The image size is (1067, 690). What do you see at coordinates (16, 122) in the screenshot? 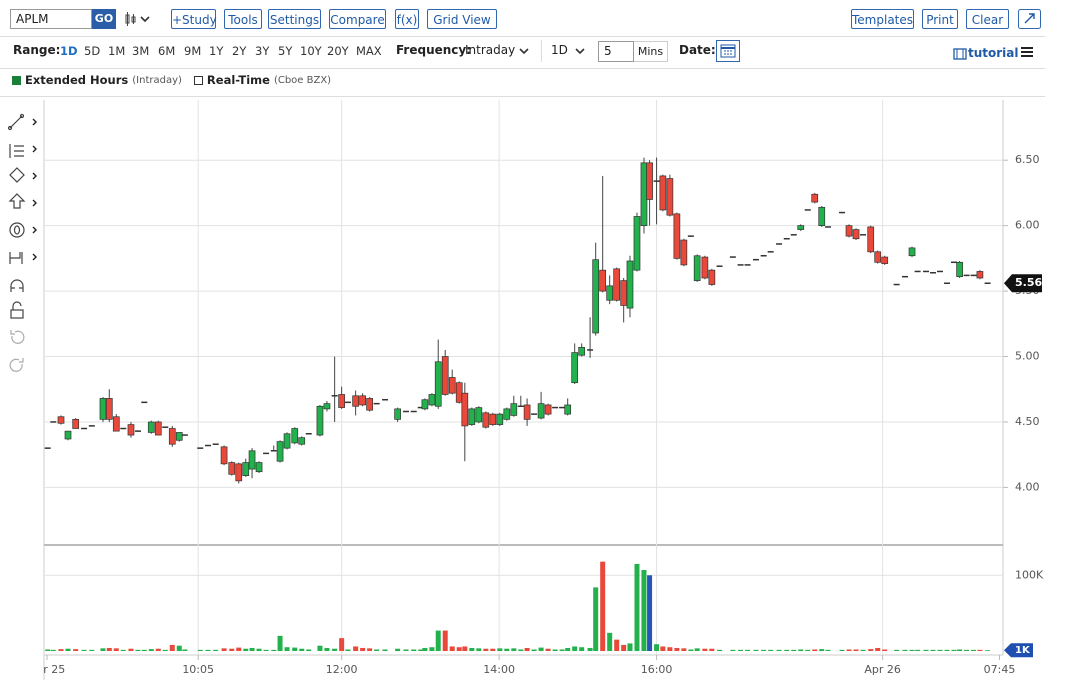
I see `tool-line` at bounding box center [16, 122].